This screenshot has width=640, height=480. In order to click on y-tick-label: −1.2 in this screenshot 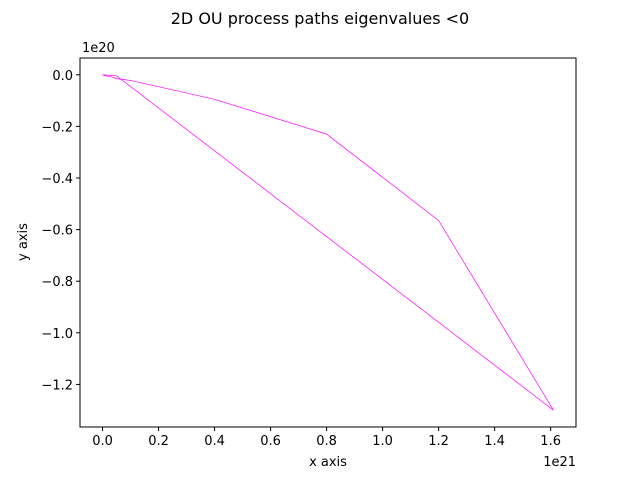, I will do `click(57, 385)`.